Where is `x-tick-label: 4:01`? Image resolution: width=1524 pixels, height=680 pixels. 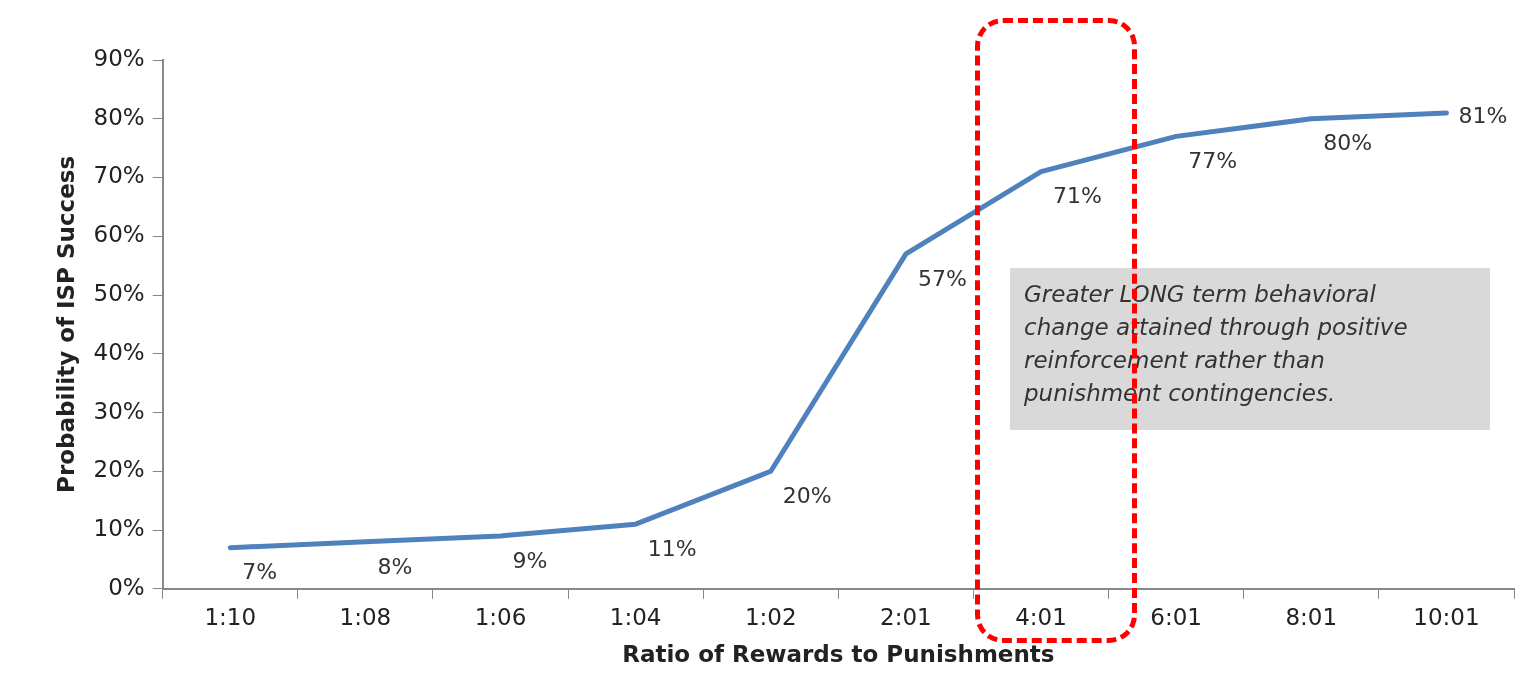 x-tick-label: 4:01 is located at coordinates (1041, 616).